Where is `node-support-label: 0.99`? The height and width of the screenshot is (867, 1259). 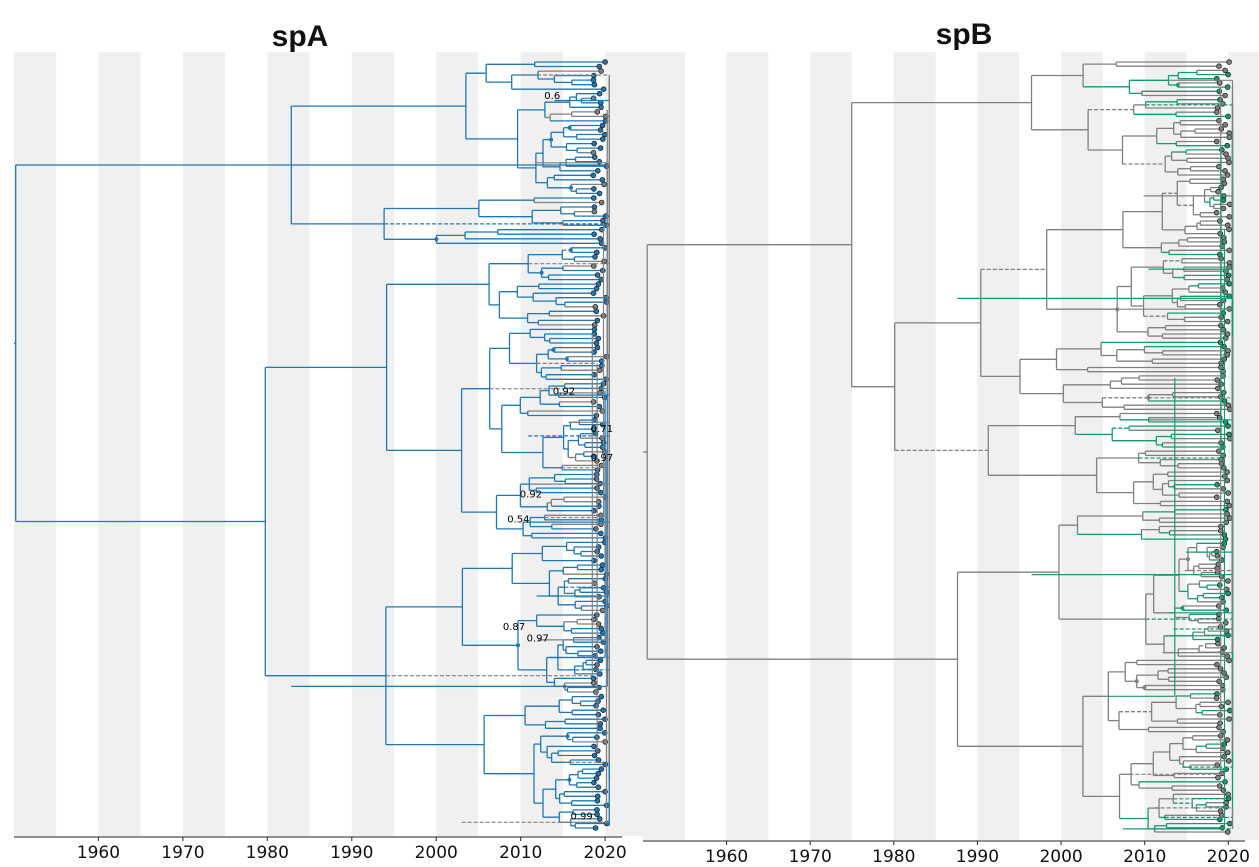
node-support-label: 0.99 is located at coordinates (582, 817).